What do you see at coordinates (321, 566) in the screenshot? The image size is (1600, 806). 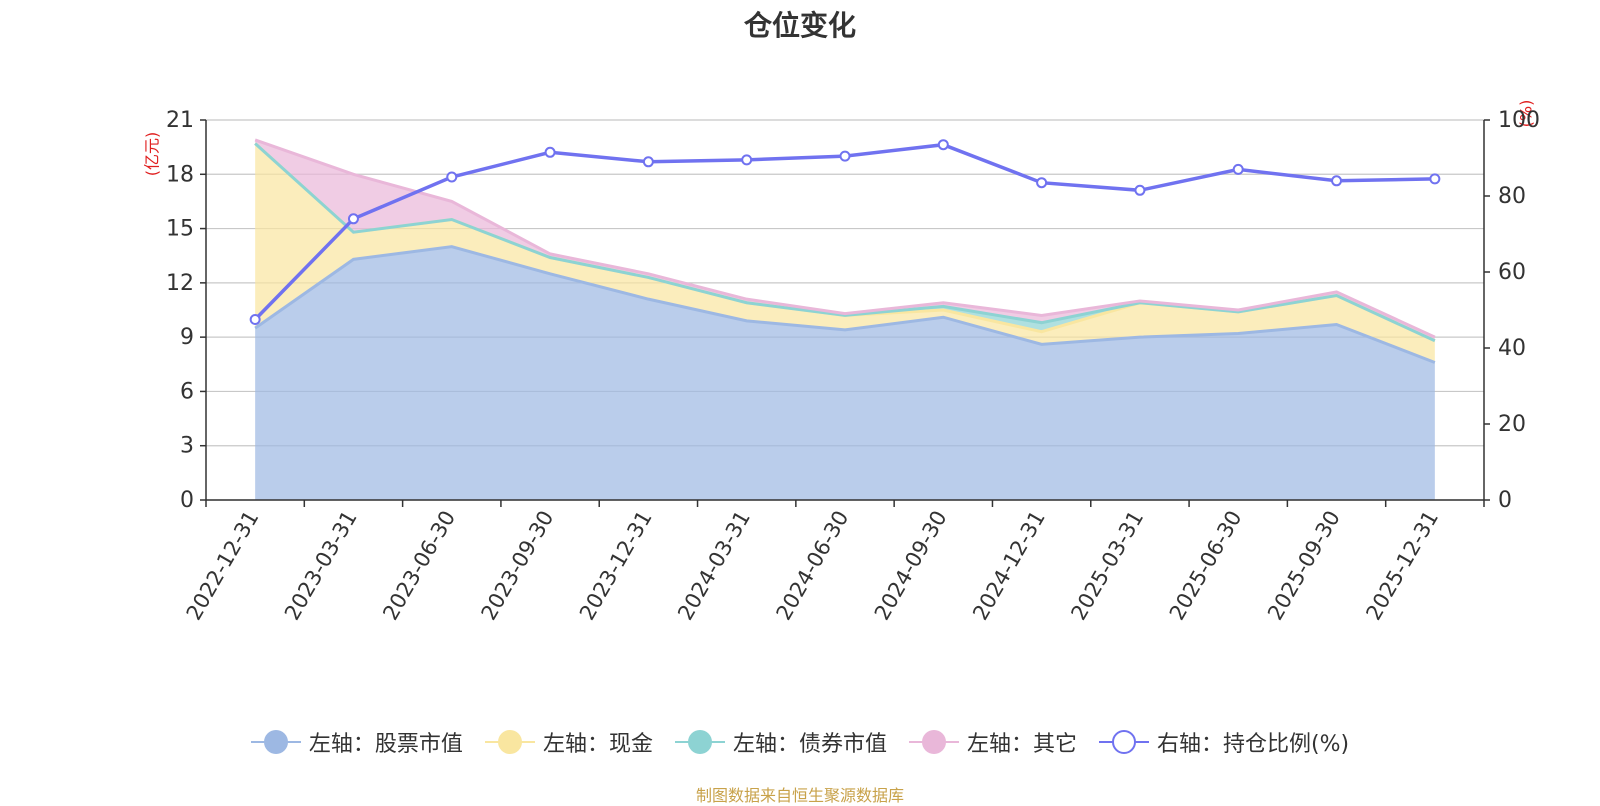 I see `x-tick-label-1: 2023-03-31` at bounding box center [321, 566].